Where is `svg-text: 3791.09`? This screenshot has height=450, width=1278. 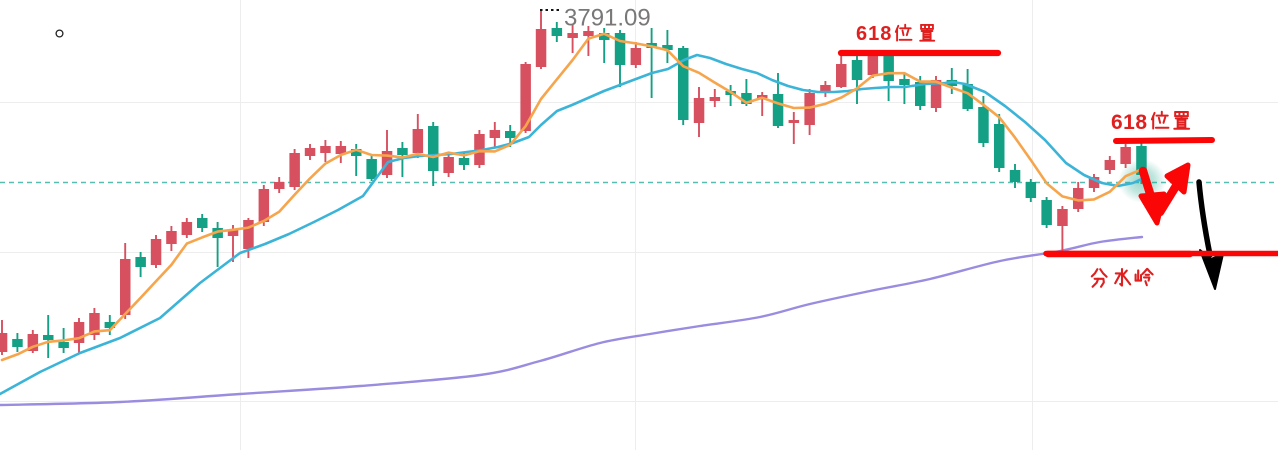
svg-text: 3791.09 is located at coordinates (607, 18).